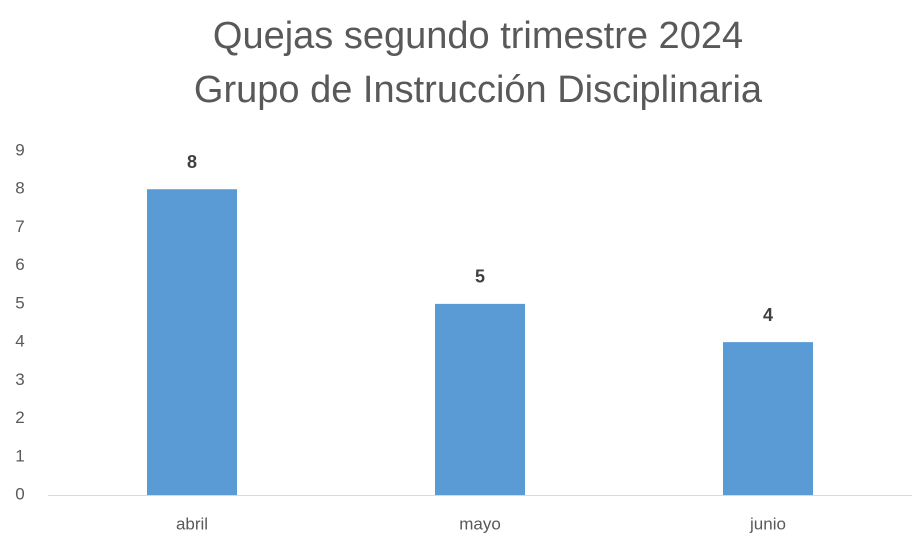  I want to click on y-tick-label: 8, so click(19, 188).